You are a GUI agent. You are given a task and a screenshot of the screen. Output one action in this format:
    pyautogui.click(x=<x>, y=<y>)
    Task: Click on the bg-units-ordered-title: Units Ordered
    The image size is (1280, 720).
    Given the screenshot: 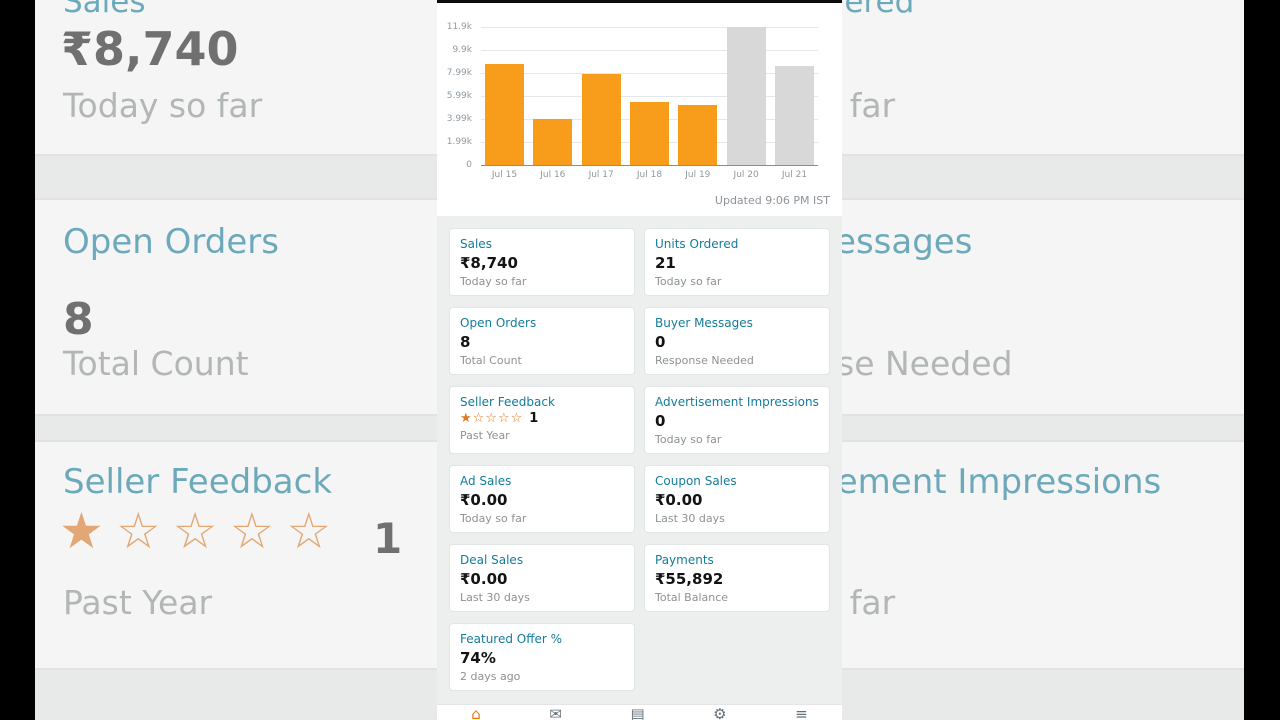 What is the action you would take?
    pyautogui.click(x=878, y=10)
    